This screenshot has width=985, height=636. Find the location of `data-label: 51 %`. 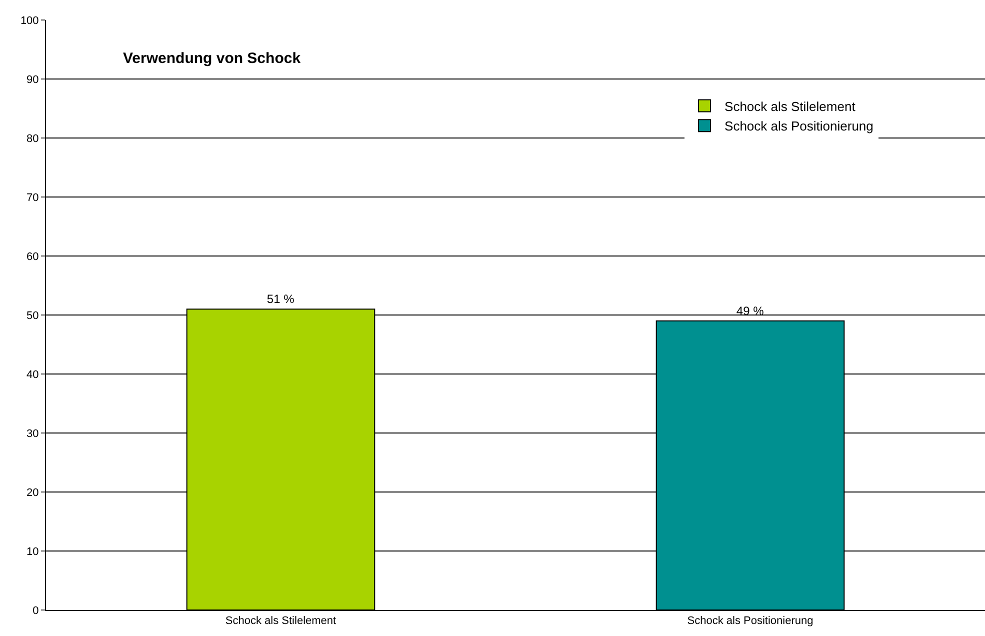

data-label: 51 % is located at coordinates (280, 299).